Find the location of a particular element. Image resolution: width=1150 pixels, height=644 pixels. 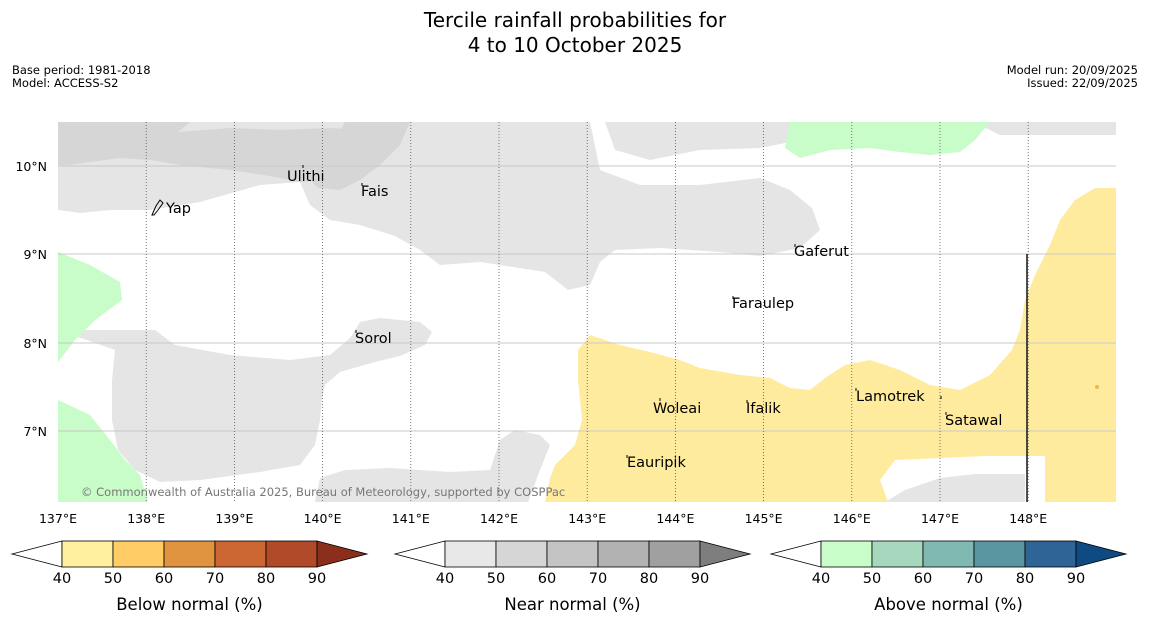

near-normal-colorbar-title: Near normal (%) is located at coordinates (572, 604).